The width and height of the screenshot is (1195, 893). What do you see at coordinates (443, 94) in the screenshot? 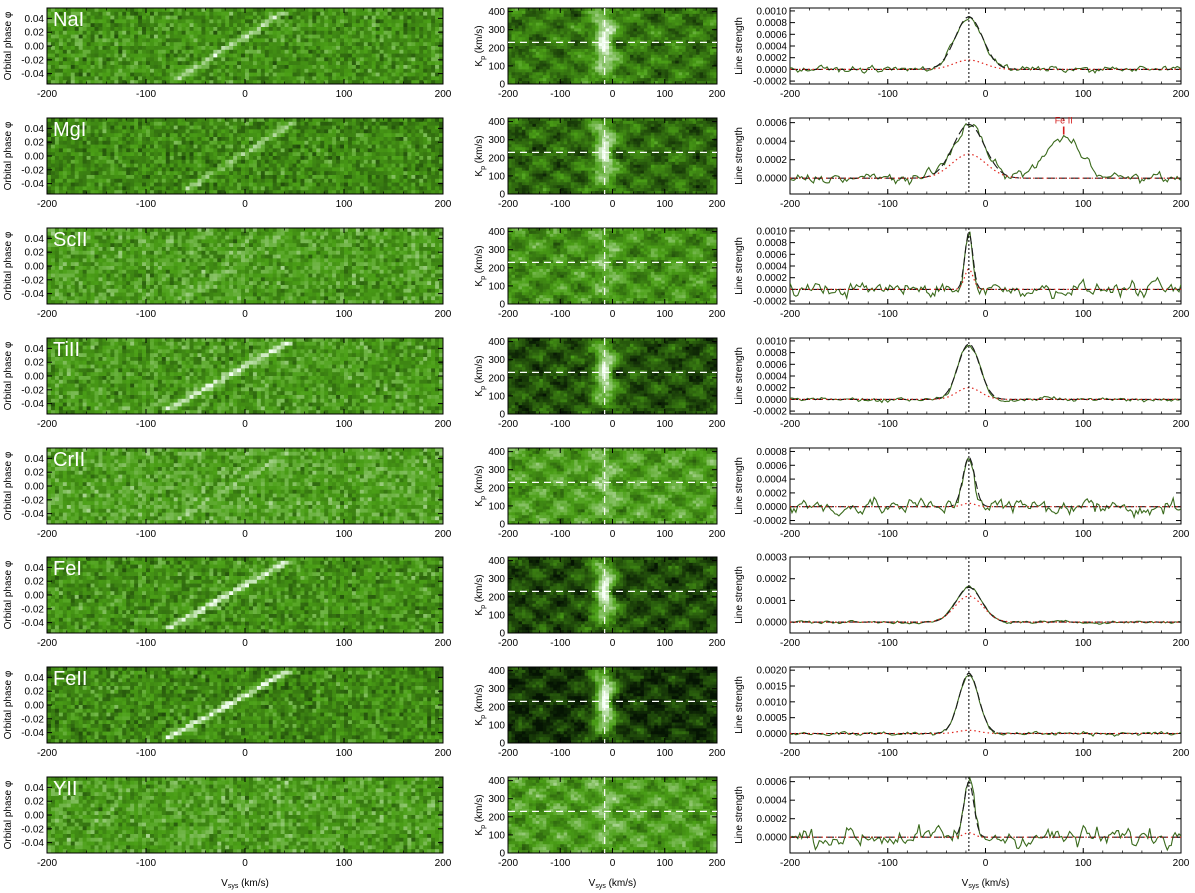
I see `x-tick-label: 200` at bounding box center [443, 94].